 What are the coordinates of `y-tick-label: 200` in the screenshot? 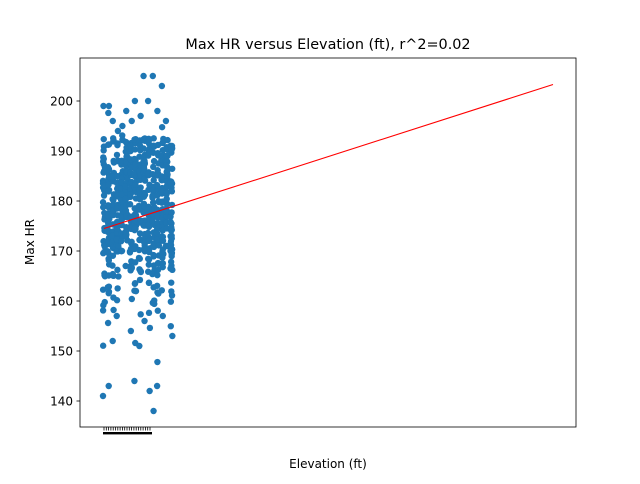 It's located at (61, 101).